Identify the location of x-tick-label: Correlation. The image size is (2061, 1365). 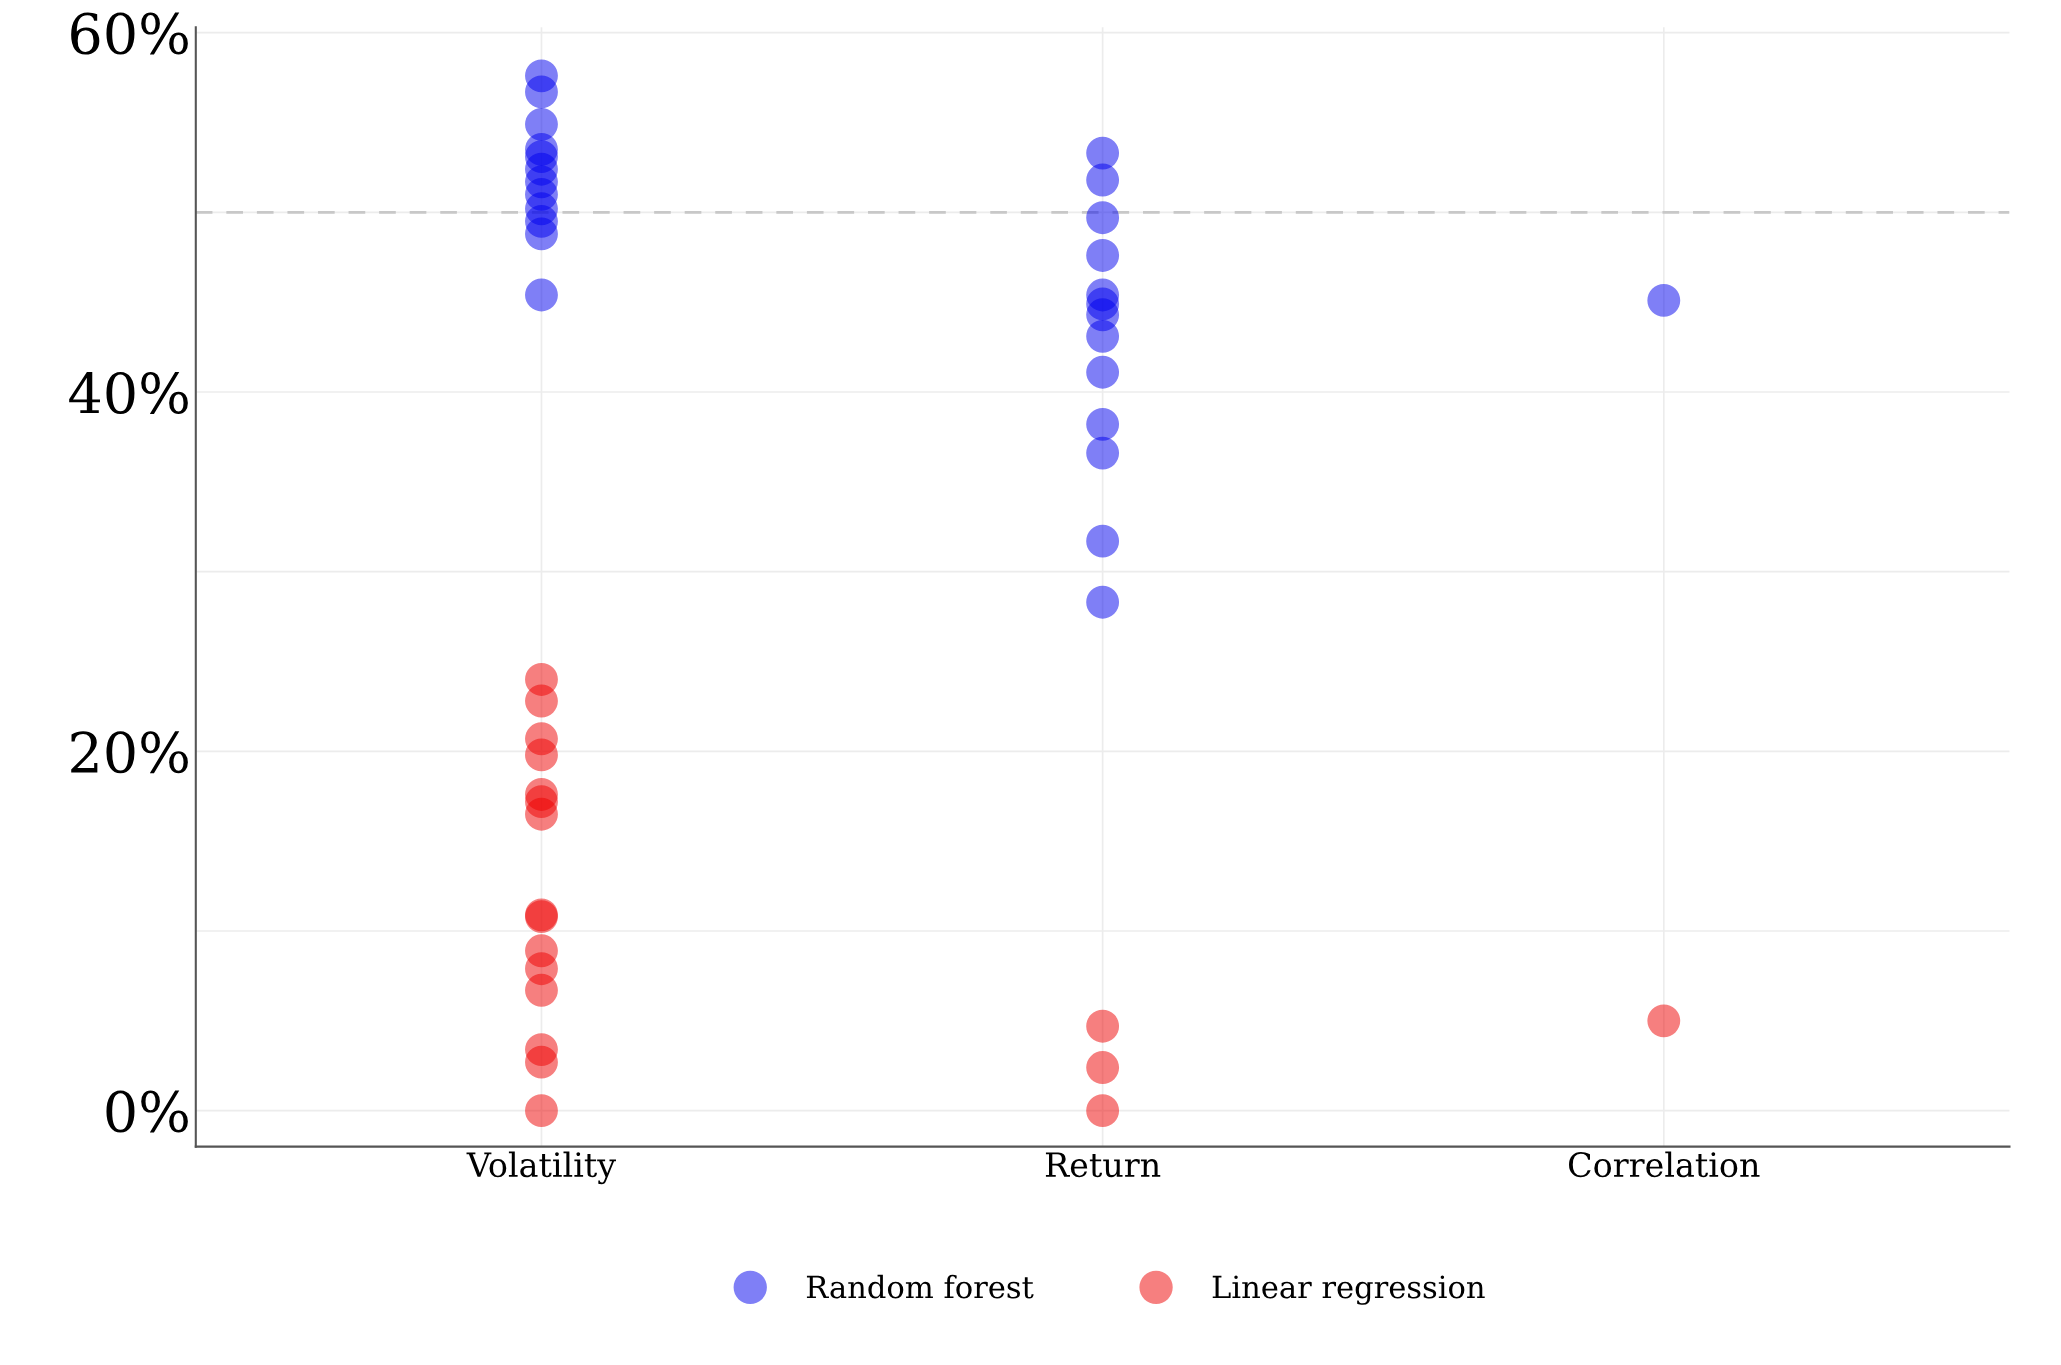
(1664, 1164).